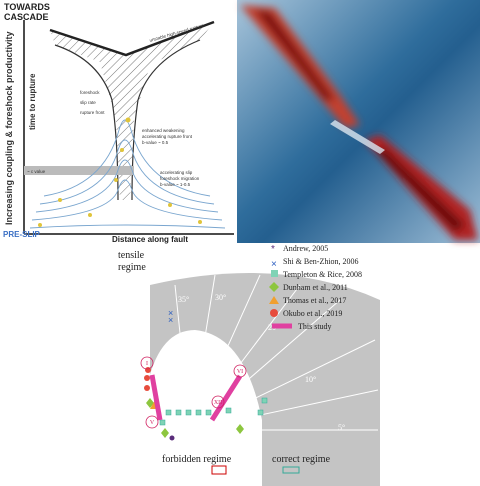 The image size is (480, 486). Describe the element at coordinates (26, 17) in the screenshot. I see `title: CASCADE` at that location.